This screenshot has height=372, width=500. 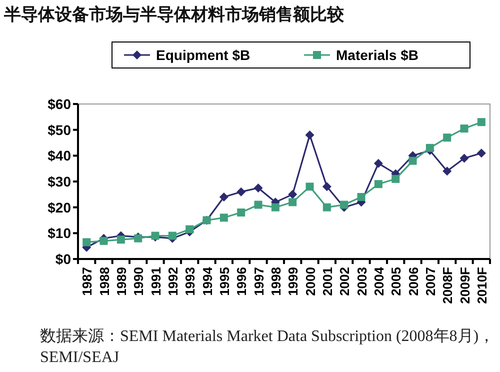 What do you see at coordinates (464, 285) in the screenshot?
I see `x-tick-label: 2009F` at bounding box center [464, 285].